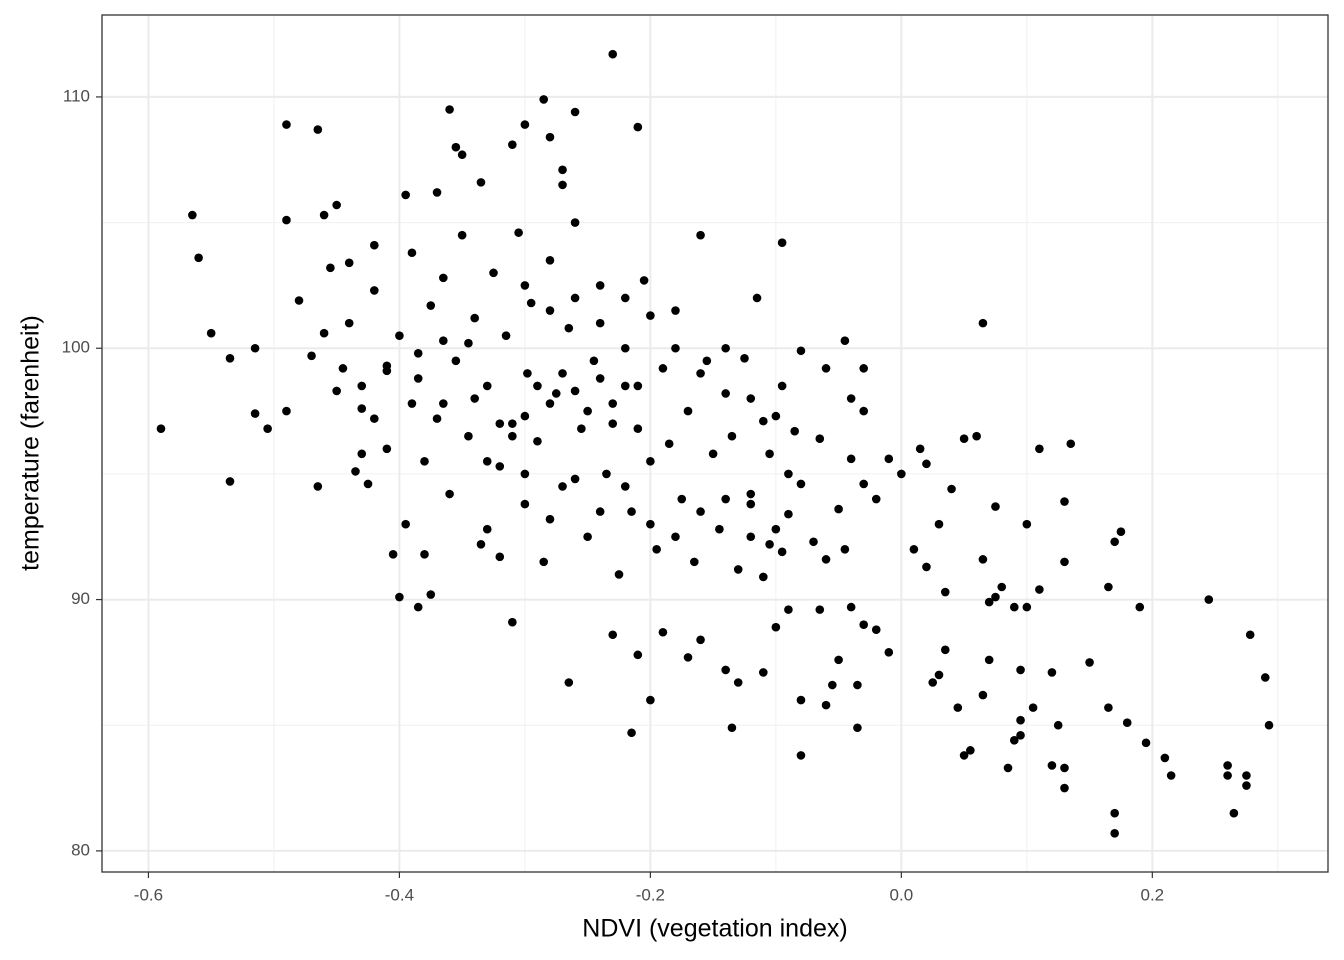  I want to click on x-tick-label: -0.6, so click(148, 894).